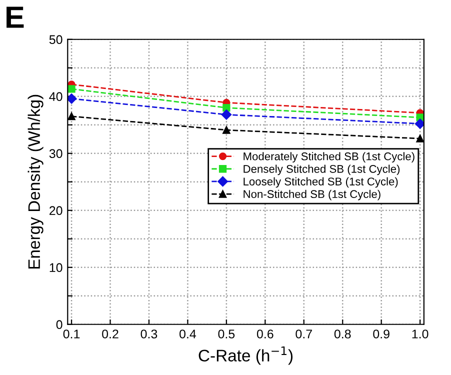  Describe the element at coordinates (56, 267) in the screenshot. I see `y-tick-label: 10` at that location.